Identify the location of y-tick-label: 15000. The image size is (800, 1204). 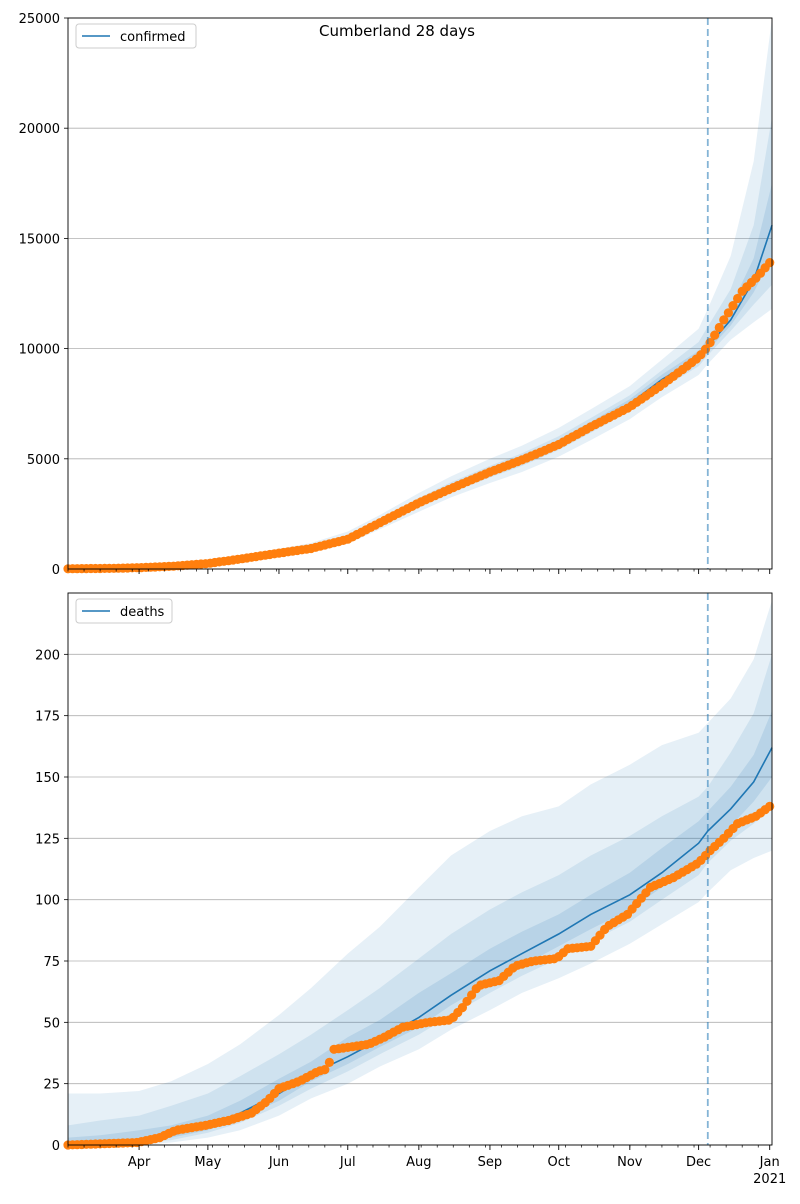
(39, 239).